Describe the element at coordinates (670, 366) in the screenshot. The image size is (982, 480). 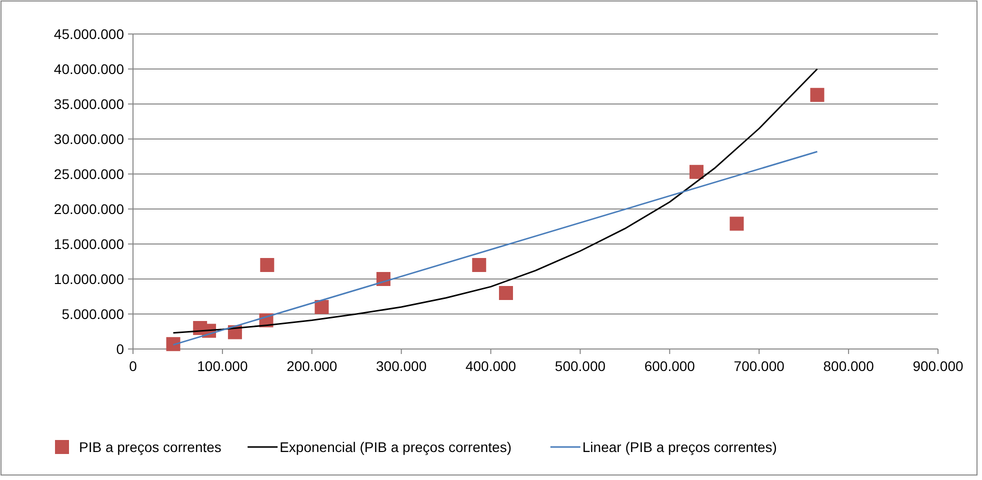
I see `x-tick-label: 600.000` at that location.